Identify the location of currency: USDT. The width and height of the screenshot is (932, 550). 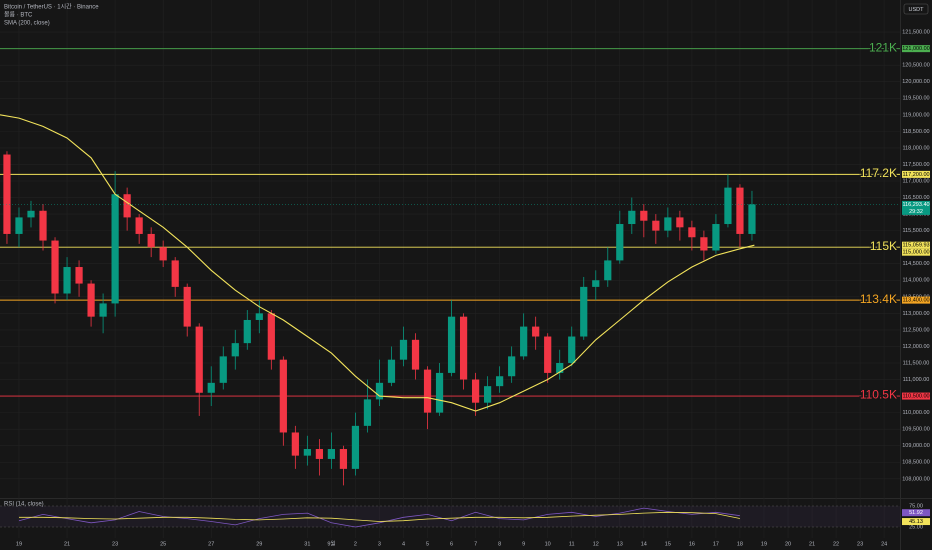
(917, 10).